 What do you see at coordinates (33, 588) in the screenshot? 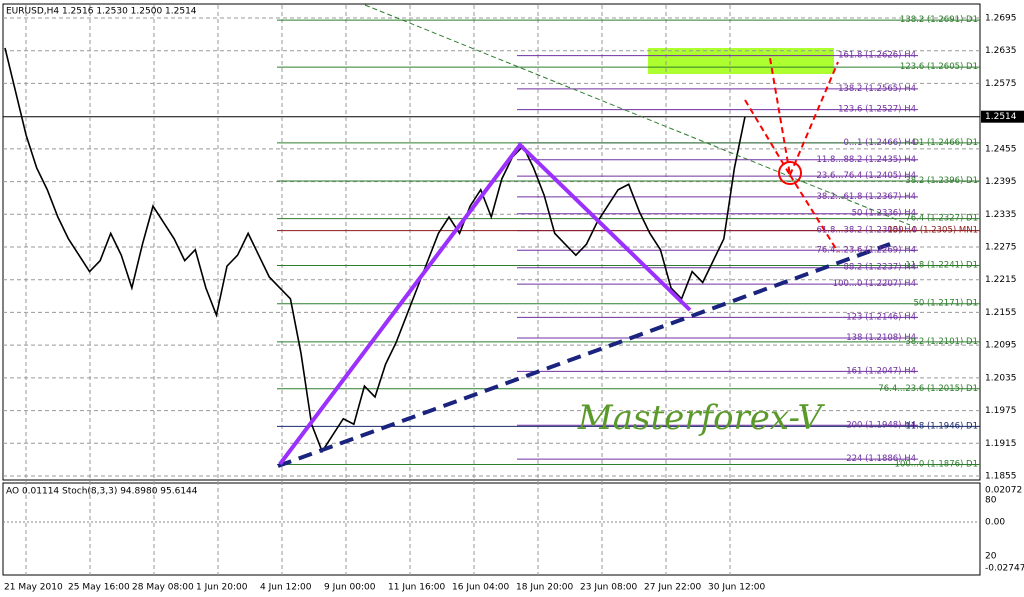
I see `date-label: 21 May 2010` at bounding box center [33, 588].